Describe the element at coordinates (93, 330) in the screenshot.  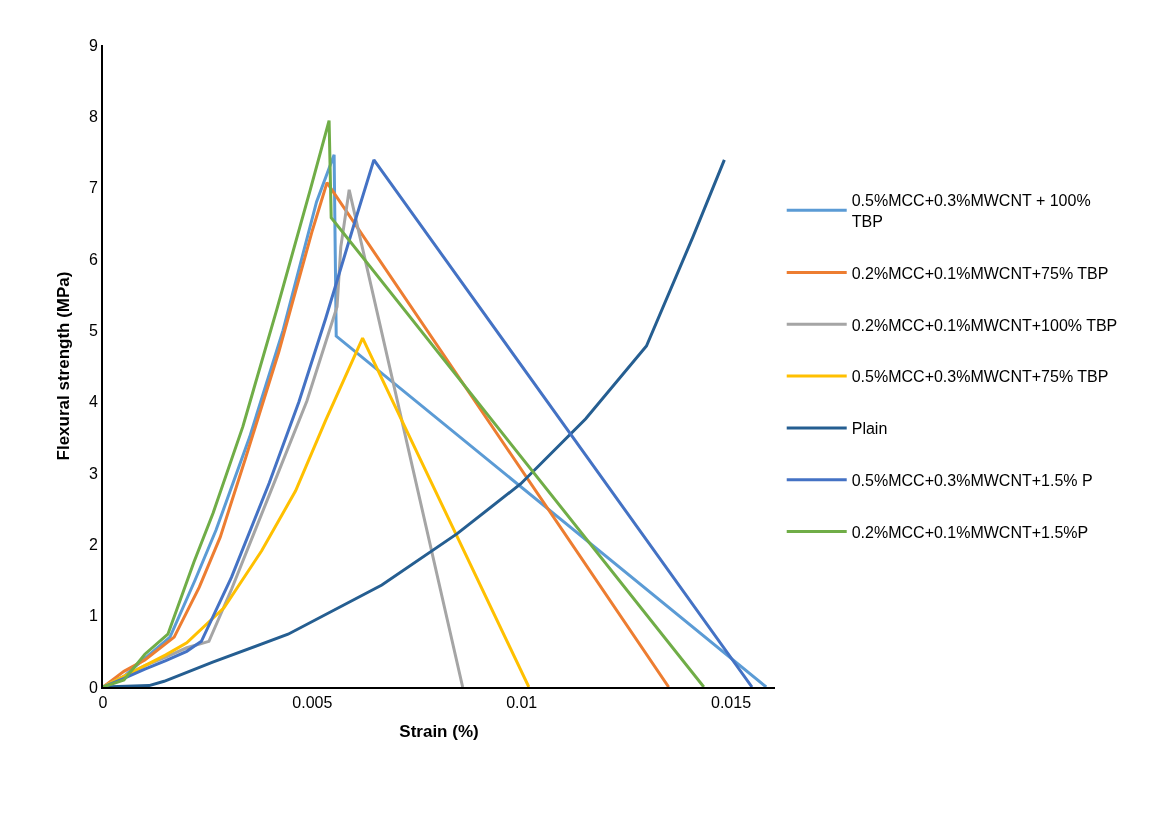
I see `y-tick-label: 5` at that location.